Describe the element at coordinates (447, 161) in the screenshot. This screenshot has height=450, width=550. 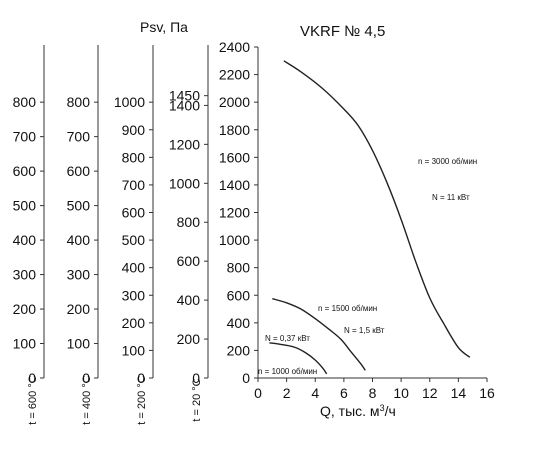
I see `annotation-n3000: n = 3000 об/мин` at that location.